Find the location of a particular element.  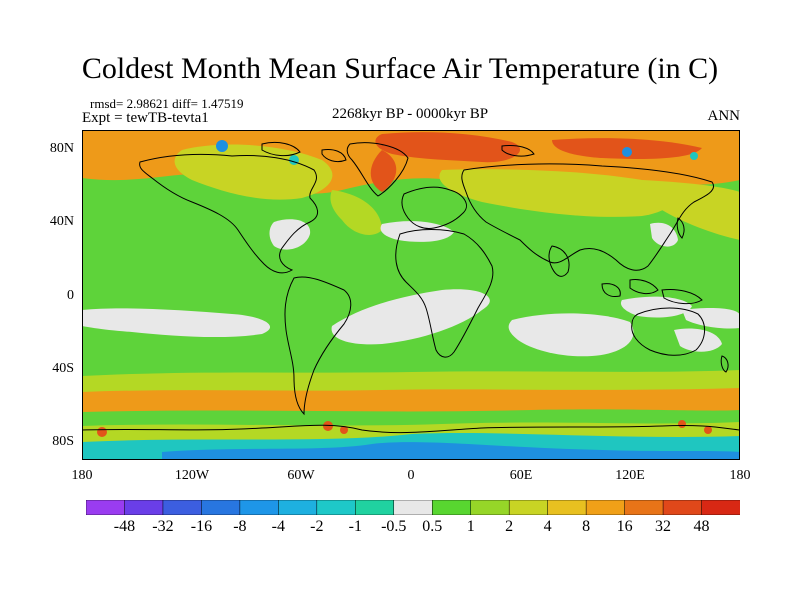

lon-label-120w: 120W is located at coordinates (192, 475).